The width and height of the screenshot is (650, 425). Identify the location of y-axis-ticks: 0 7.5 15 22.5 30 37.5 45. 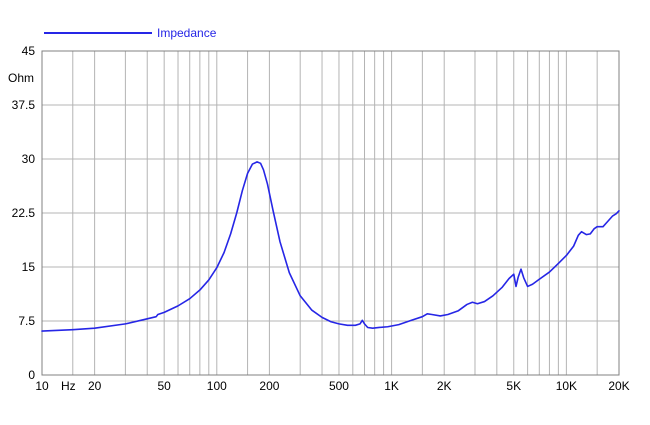
(24, 213).